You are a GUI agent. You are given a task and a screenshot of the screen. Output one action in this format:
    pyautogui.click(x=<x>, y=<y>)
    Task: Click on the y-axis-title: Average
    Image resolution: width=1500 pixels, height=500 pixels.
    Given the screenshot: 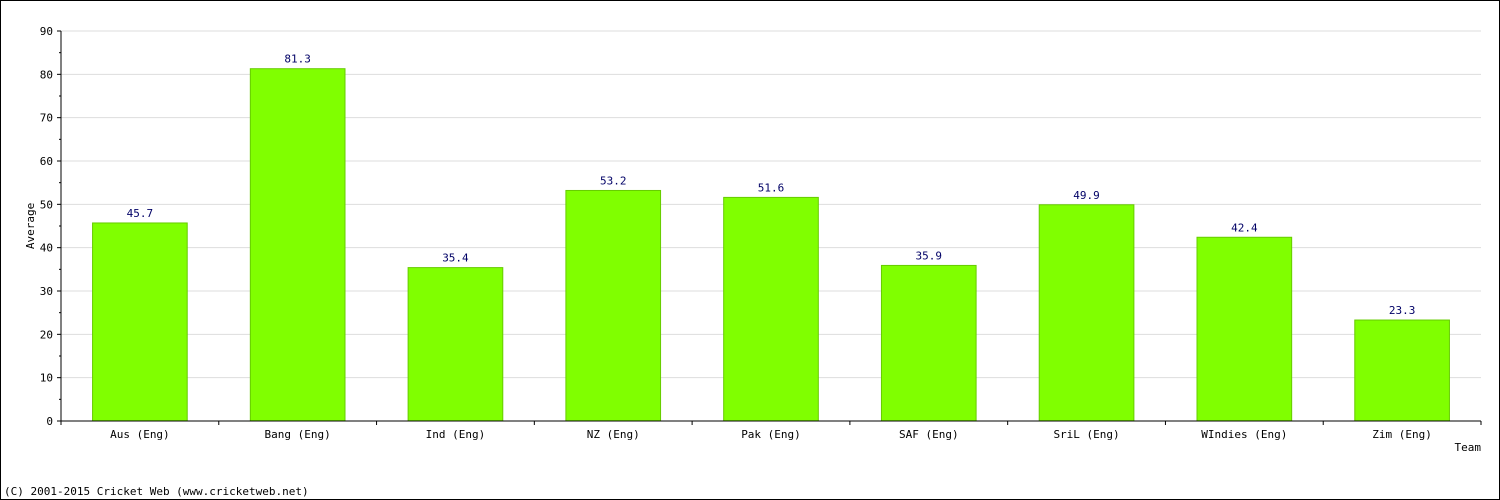 What is the action you would take?
    pyautogui.click(x=30, y=226)
    